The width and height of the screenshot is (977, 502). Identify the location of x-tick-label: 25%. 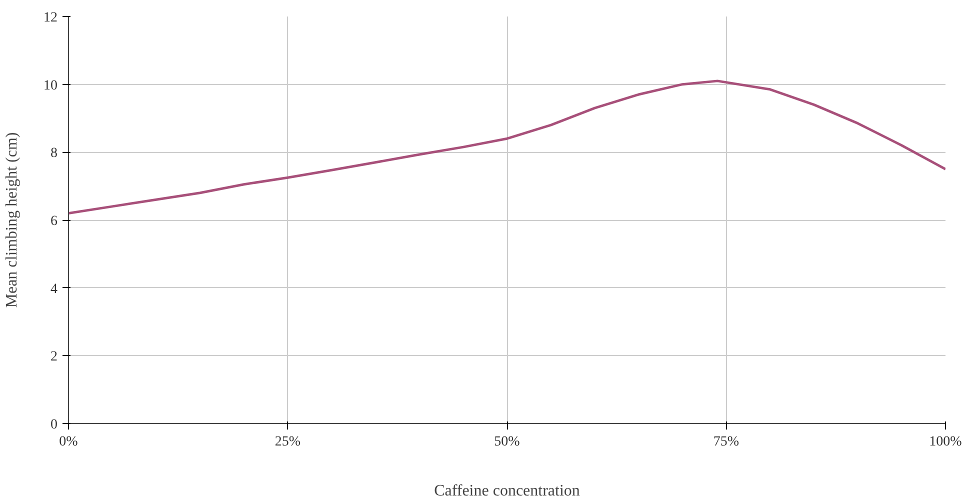
(287, 442).